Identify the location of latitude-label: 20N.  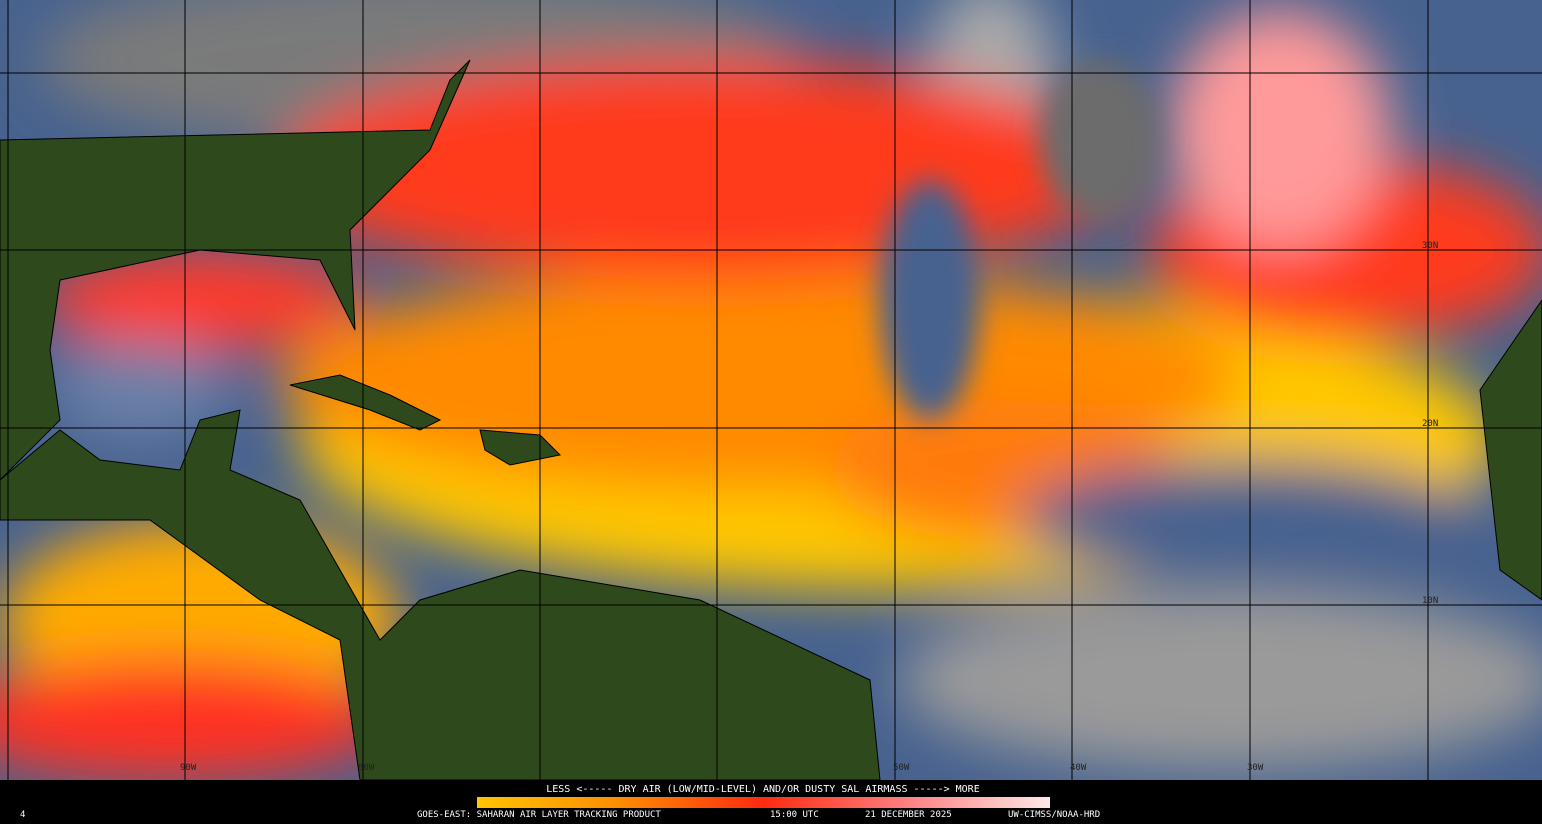
(1430, 424).